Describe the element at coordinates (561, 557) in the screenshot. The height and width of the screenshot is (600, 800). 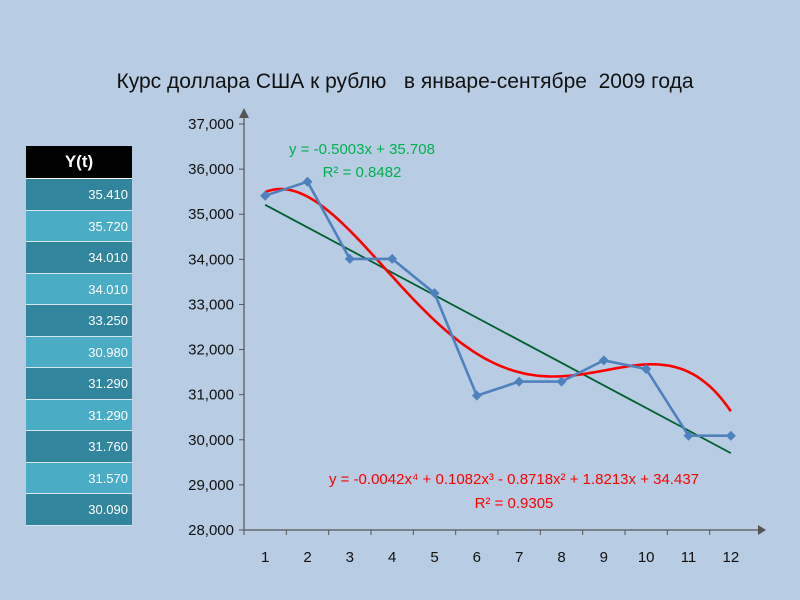
I see `x-tick-label: 8` at that location.